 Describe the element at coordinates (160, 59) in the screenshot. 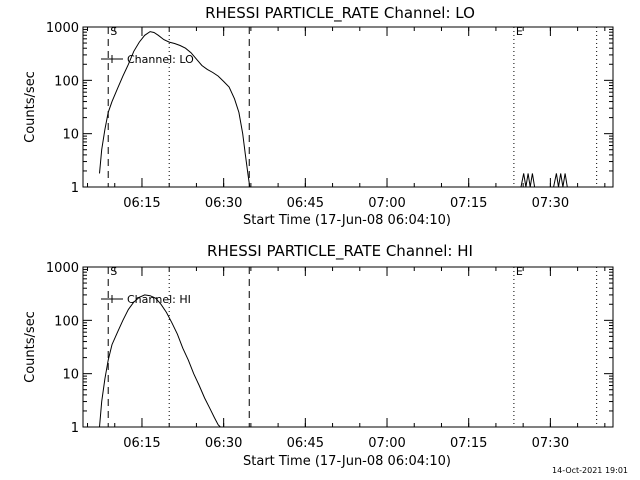

I see `legend-label: Channel: LO` at that location.